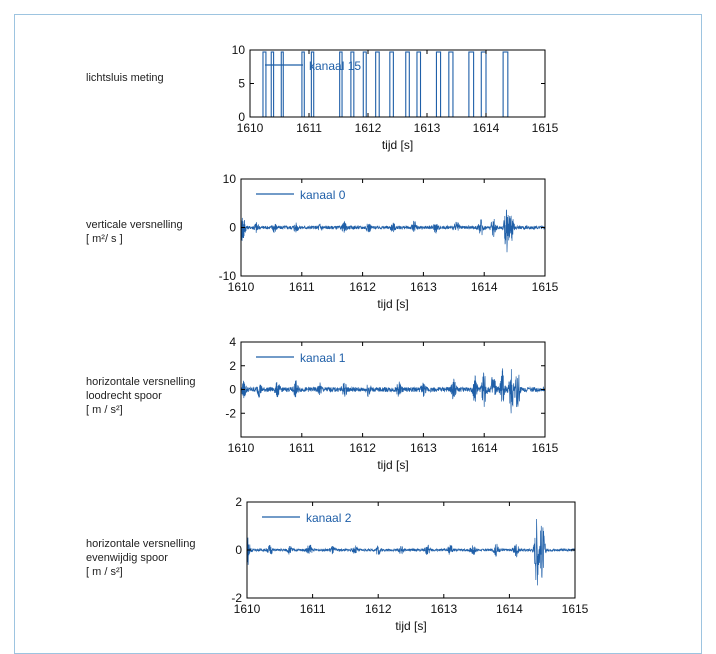 This screenshot has width=716, height=654. I want to click on y-tick-label: 4, so click(232, 342).